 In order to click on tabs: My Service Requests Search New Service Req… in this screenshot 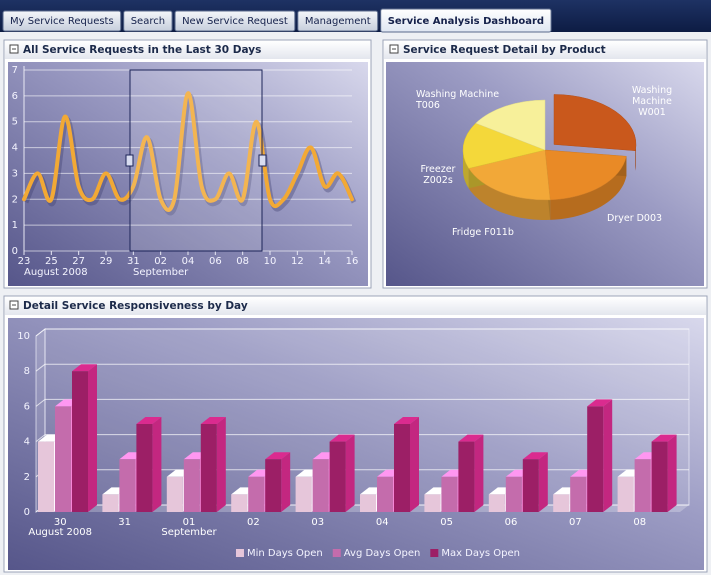, I will do `click(277, 20)`.